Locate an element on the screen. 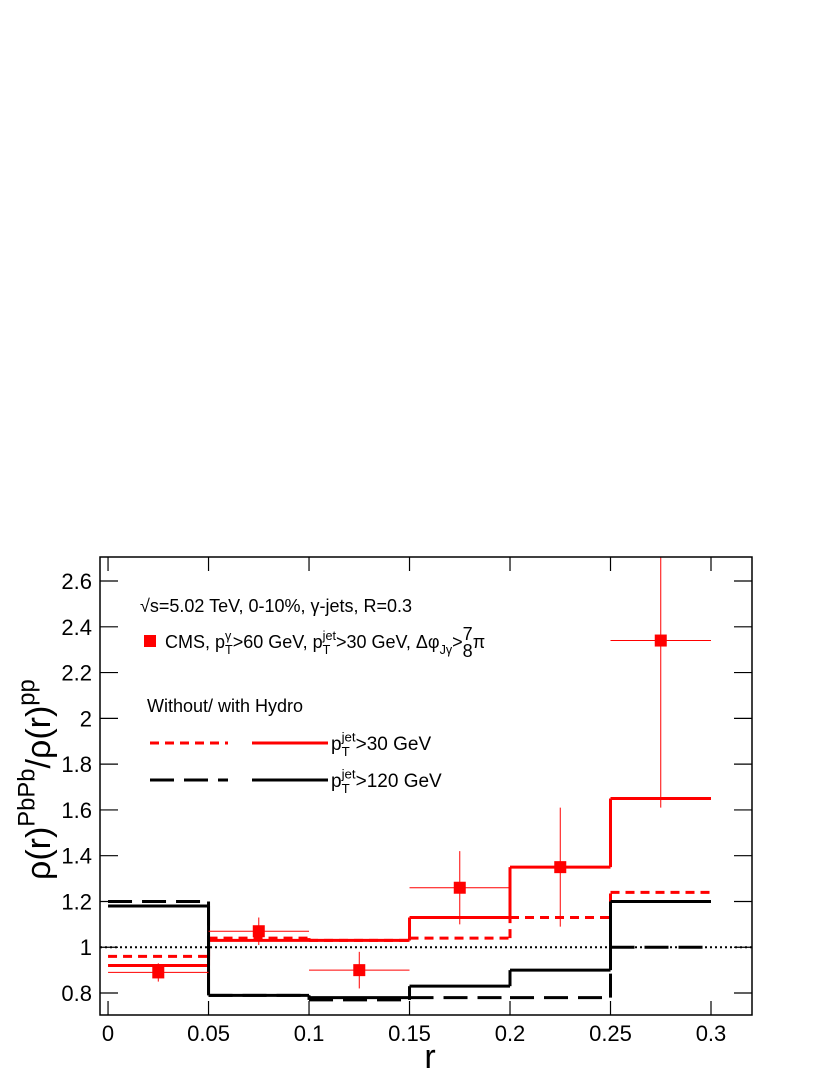  legend-label: CMS, p is located at coordinates (195, 642).